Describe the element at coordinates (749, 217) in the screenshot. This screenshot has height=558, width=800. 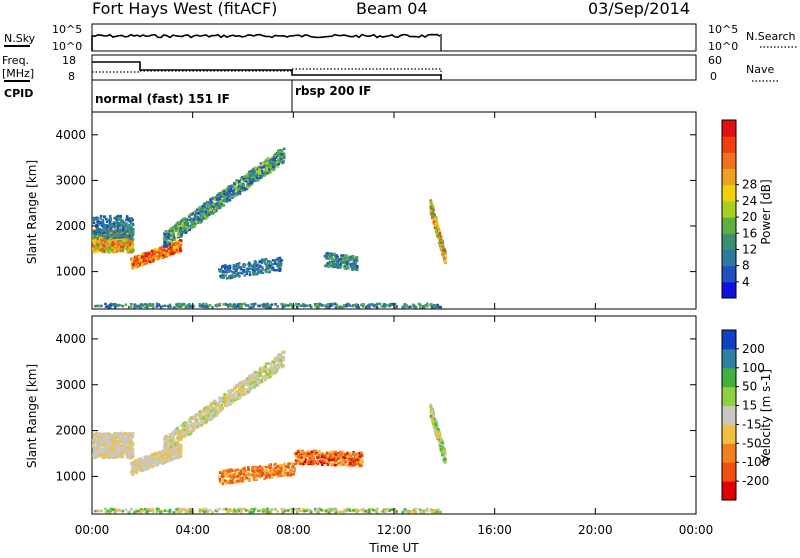
I see `colorbar-tick-label: 20` at that location.